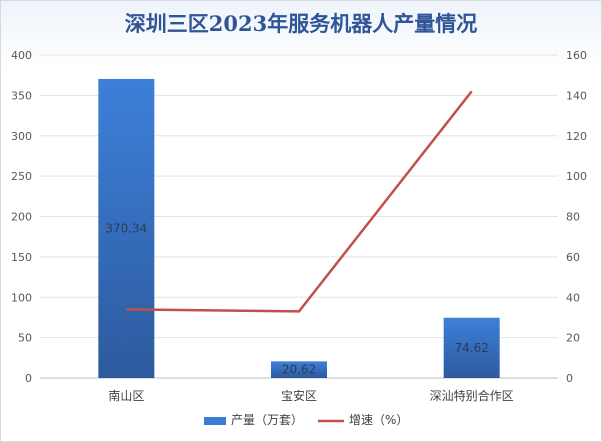  What do you see at coordinates (215, 421) in the screenshot?
I see `legend-swatch-bar` at bounding box center [215, 421].